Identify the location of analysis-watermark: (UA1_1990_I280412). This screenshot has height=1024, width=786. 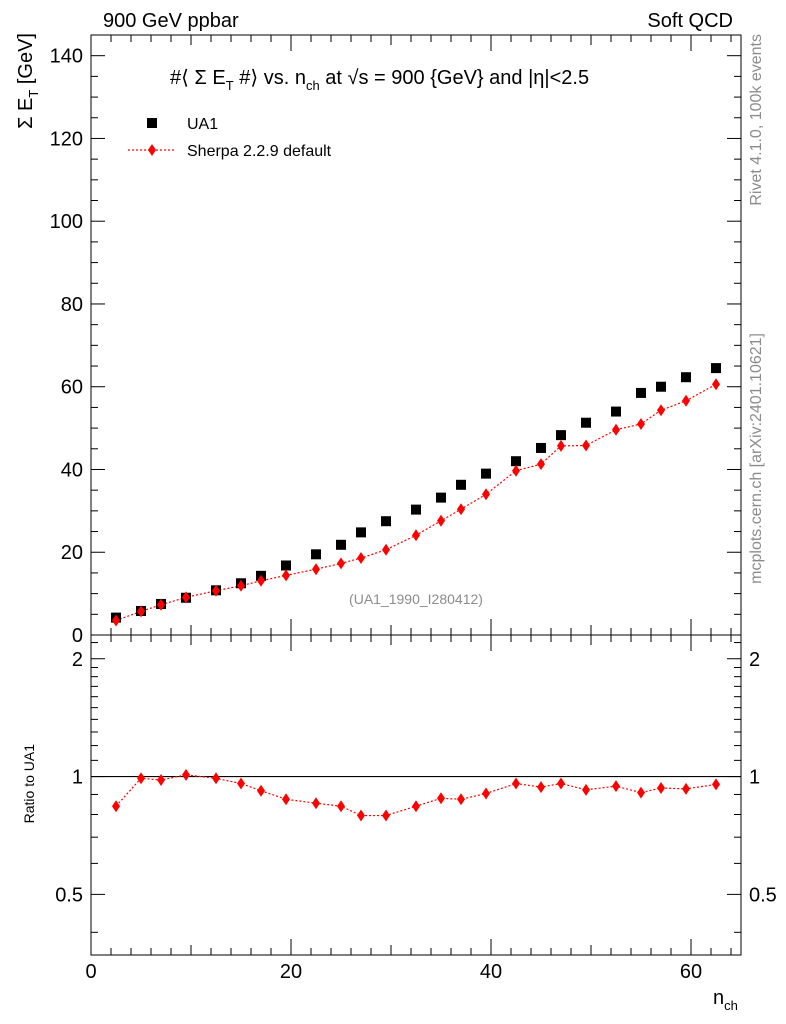
(416, 599).